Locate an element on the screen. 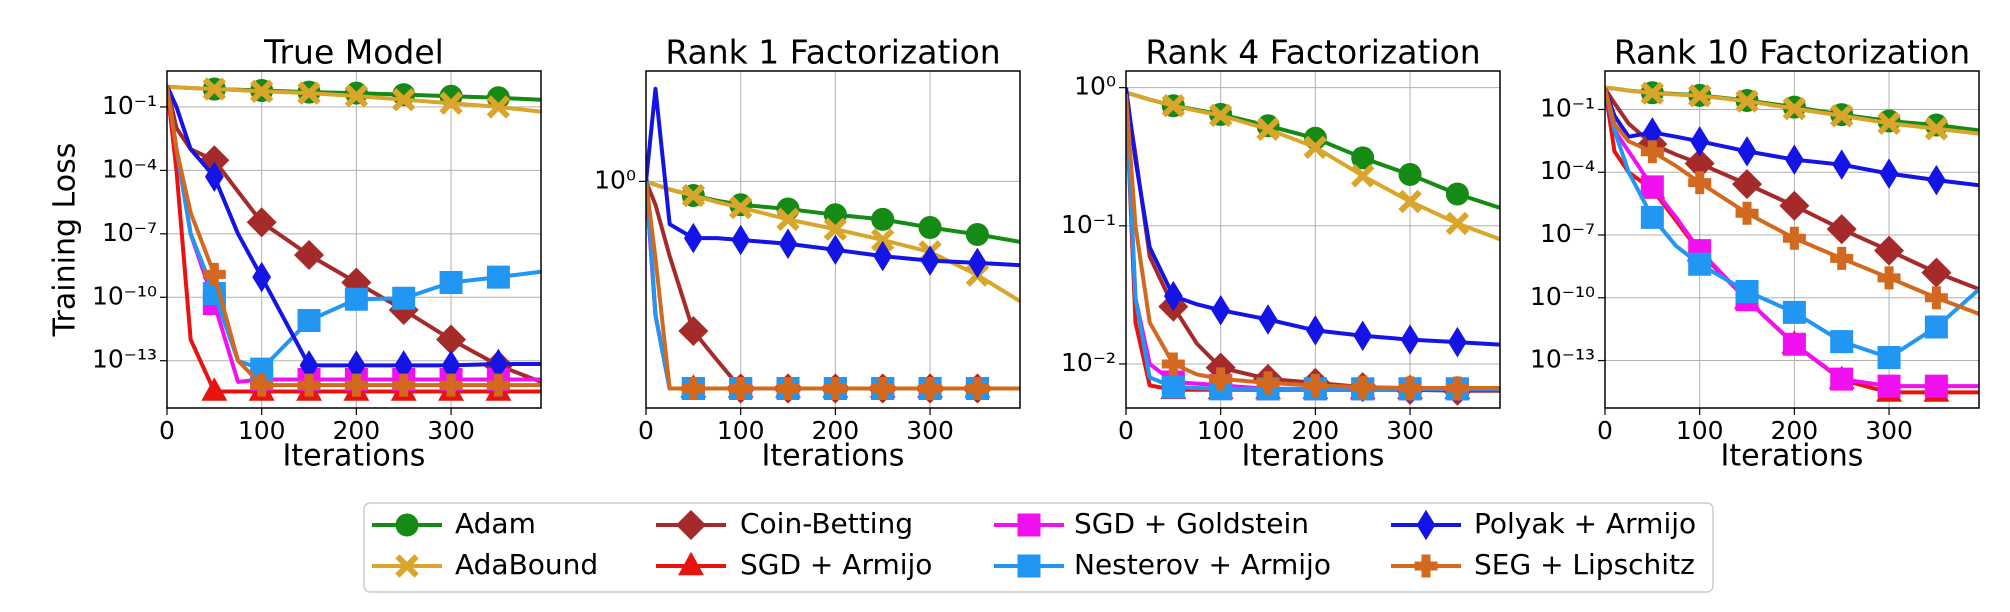  y-tick-label: 10⁻¹⁰ is located at coordinates (124, 295).